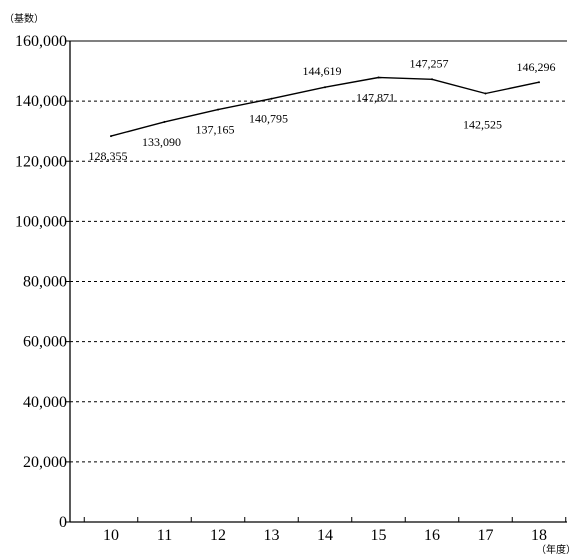 This screenshot has height=556, width=572. What do you see at coordinates (215, 130) in the screenshot?
I see `data-label: 137,165` at bounding box center [215, 130].